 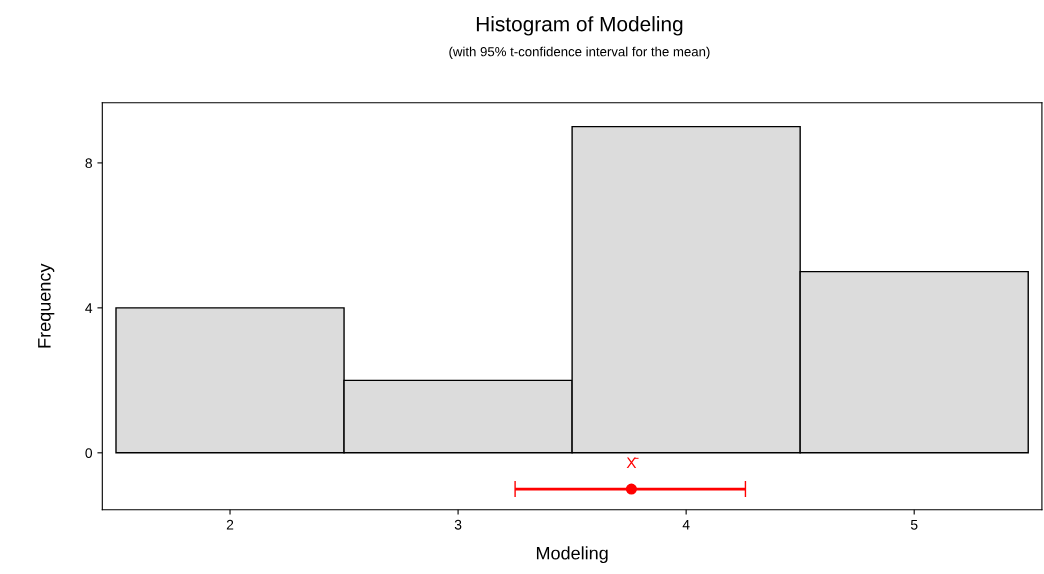 What do you see at coordinates (572, 555) in the screenshot?
I see `x-axis-title: Modeling` at bounding box center [572, 555].